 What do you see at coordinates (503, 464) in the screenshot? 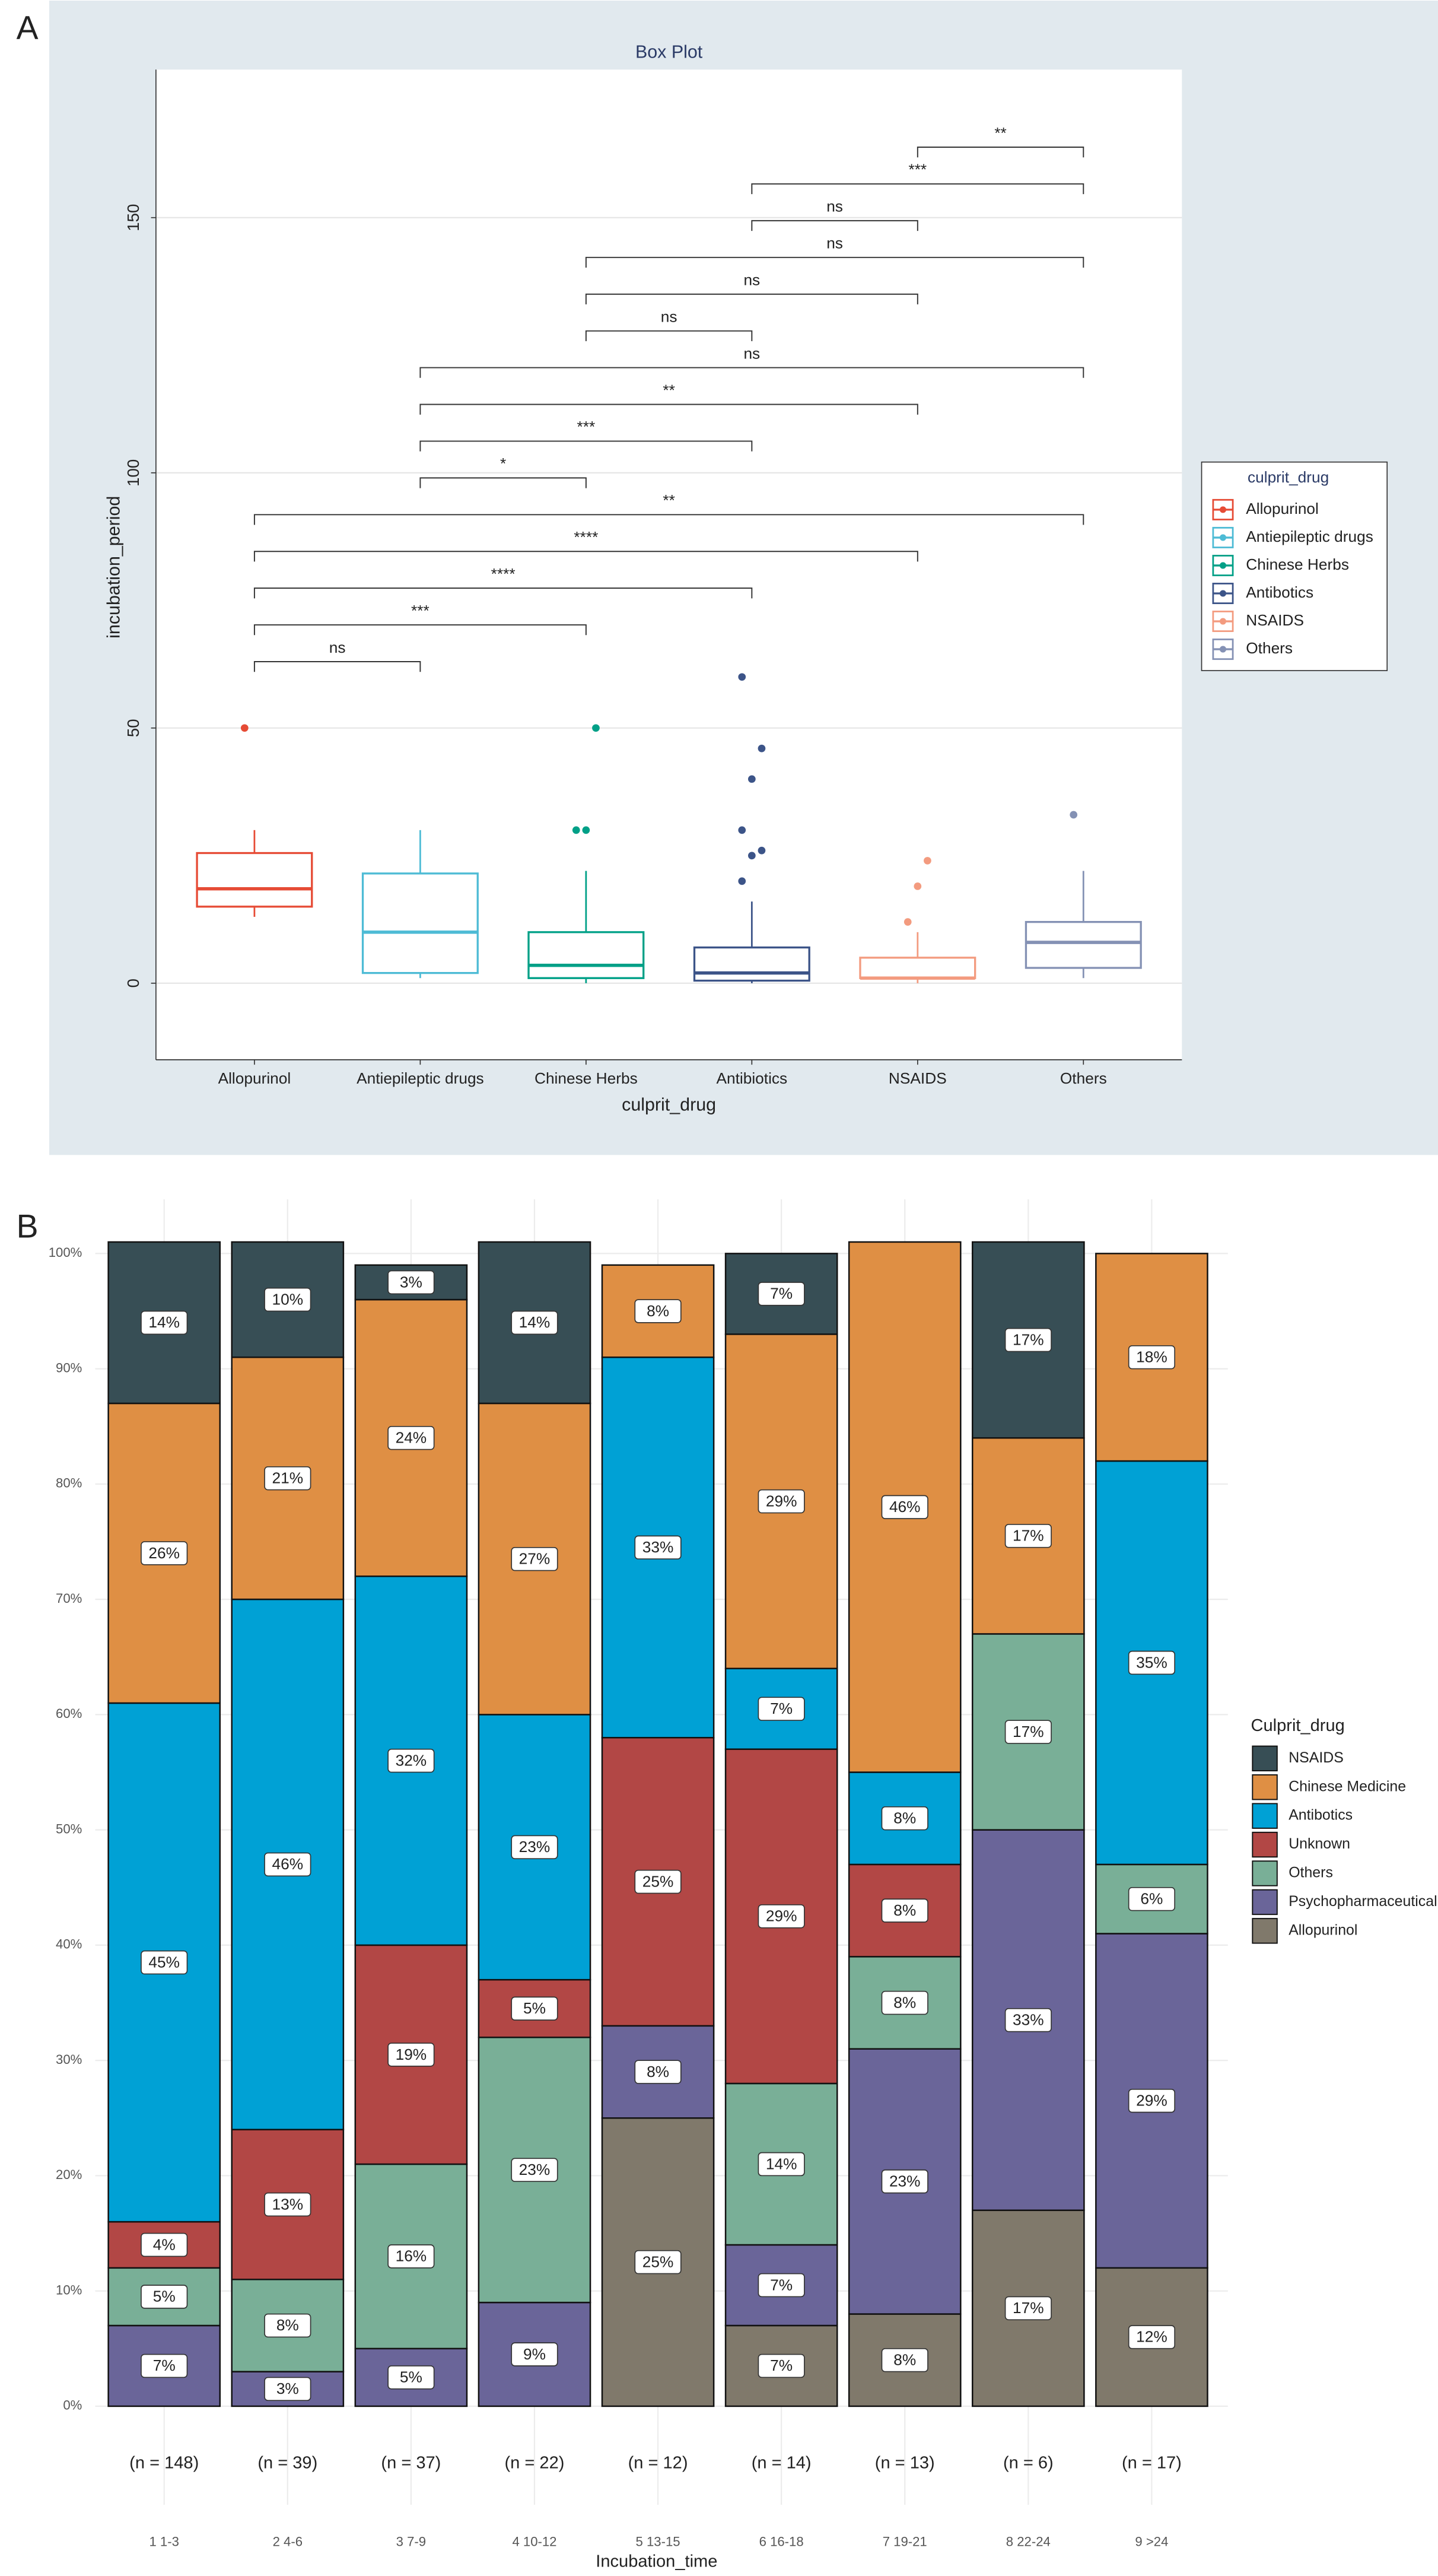
I see `significance-label: *` at bounding box center [503, 464].